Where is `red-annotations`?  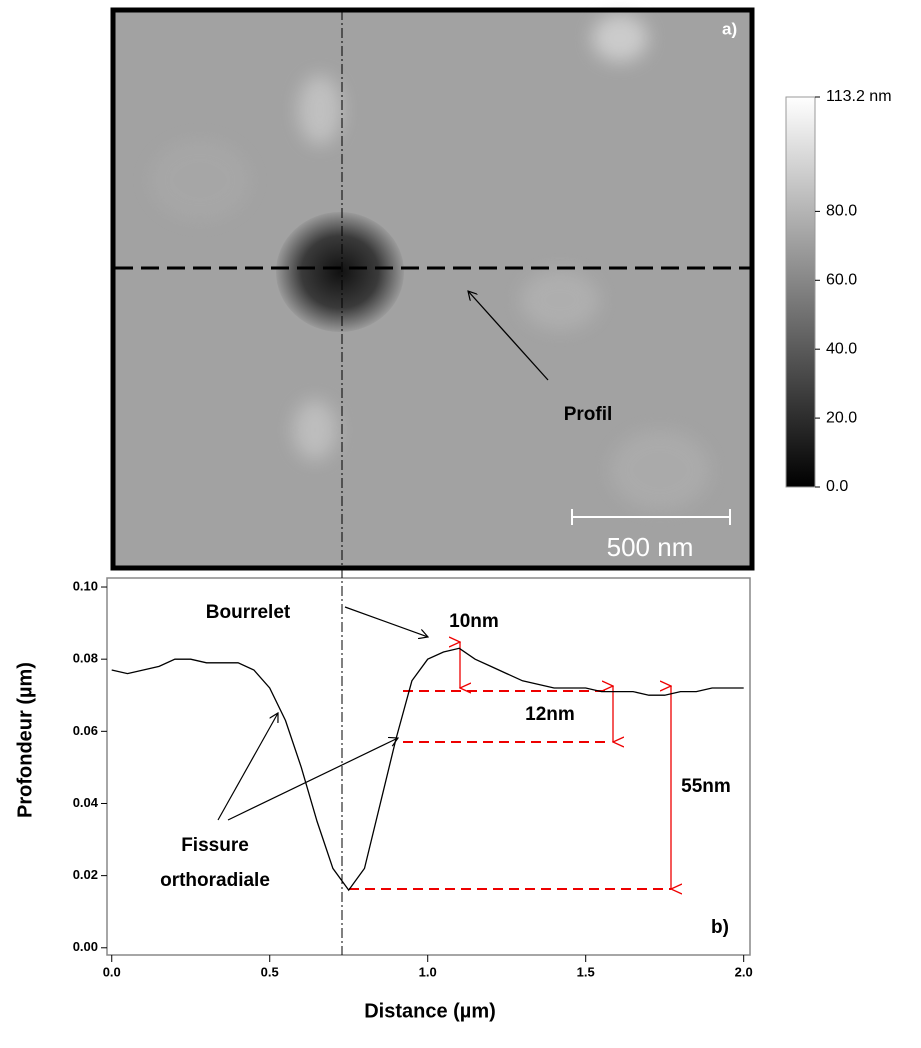
red-annotations is located at coordinates (510, 765).